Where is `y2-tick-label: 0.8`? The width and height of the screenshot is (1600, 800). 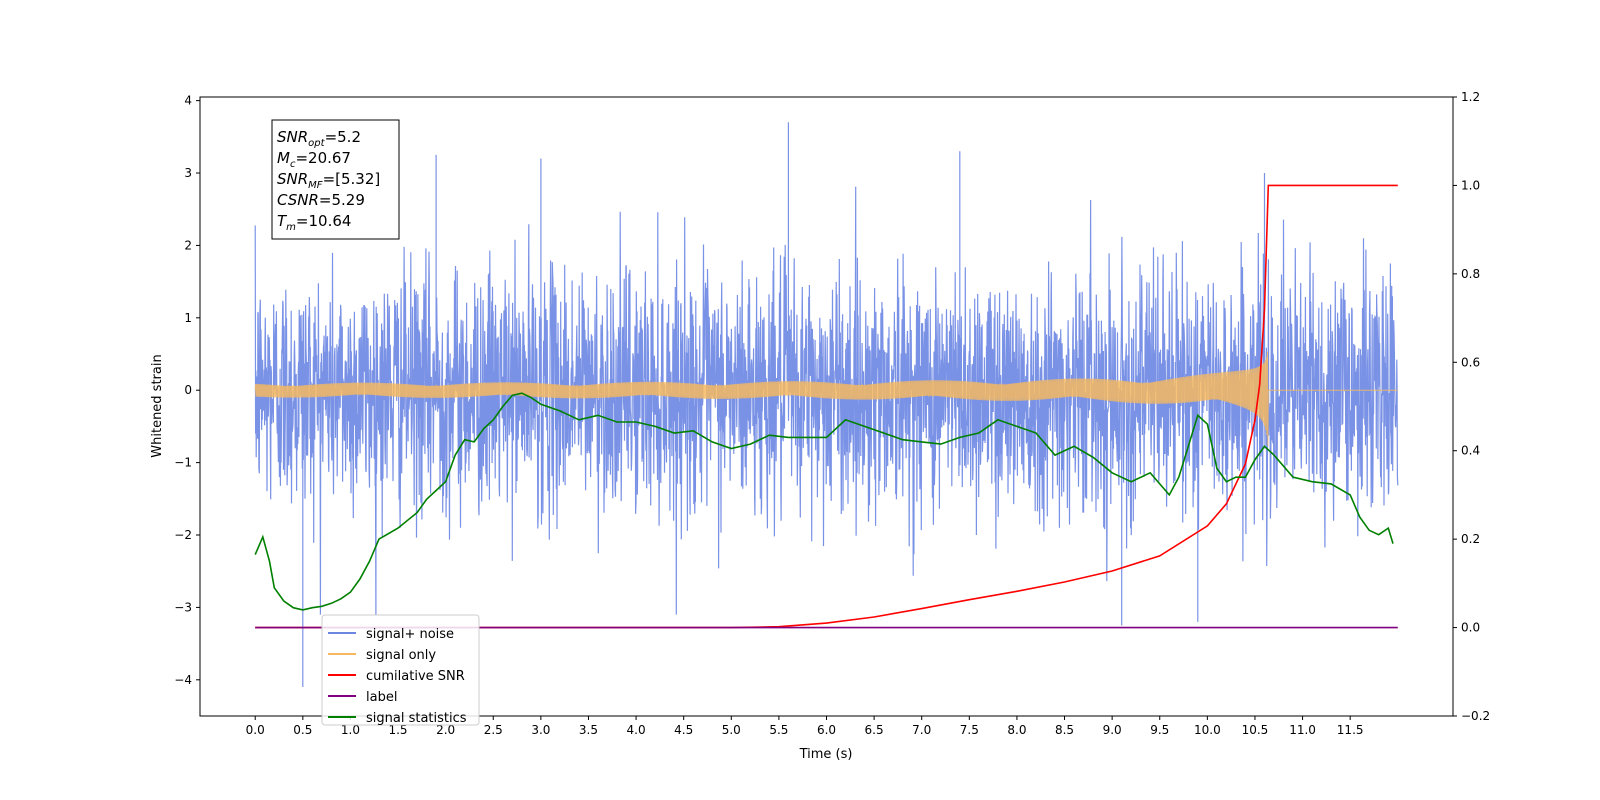
y2-tick-label: 0.8 is located at coordinates (1470, 274).